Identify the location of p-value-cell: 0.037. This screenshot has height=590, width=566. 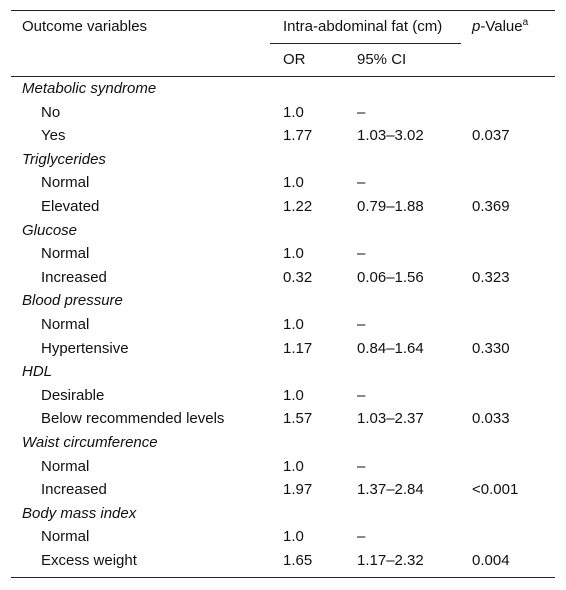
(491, 136).